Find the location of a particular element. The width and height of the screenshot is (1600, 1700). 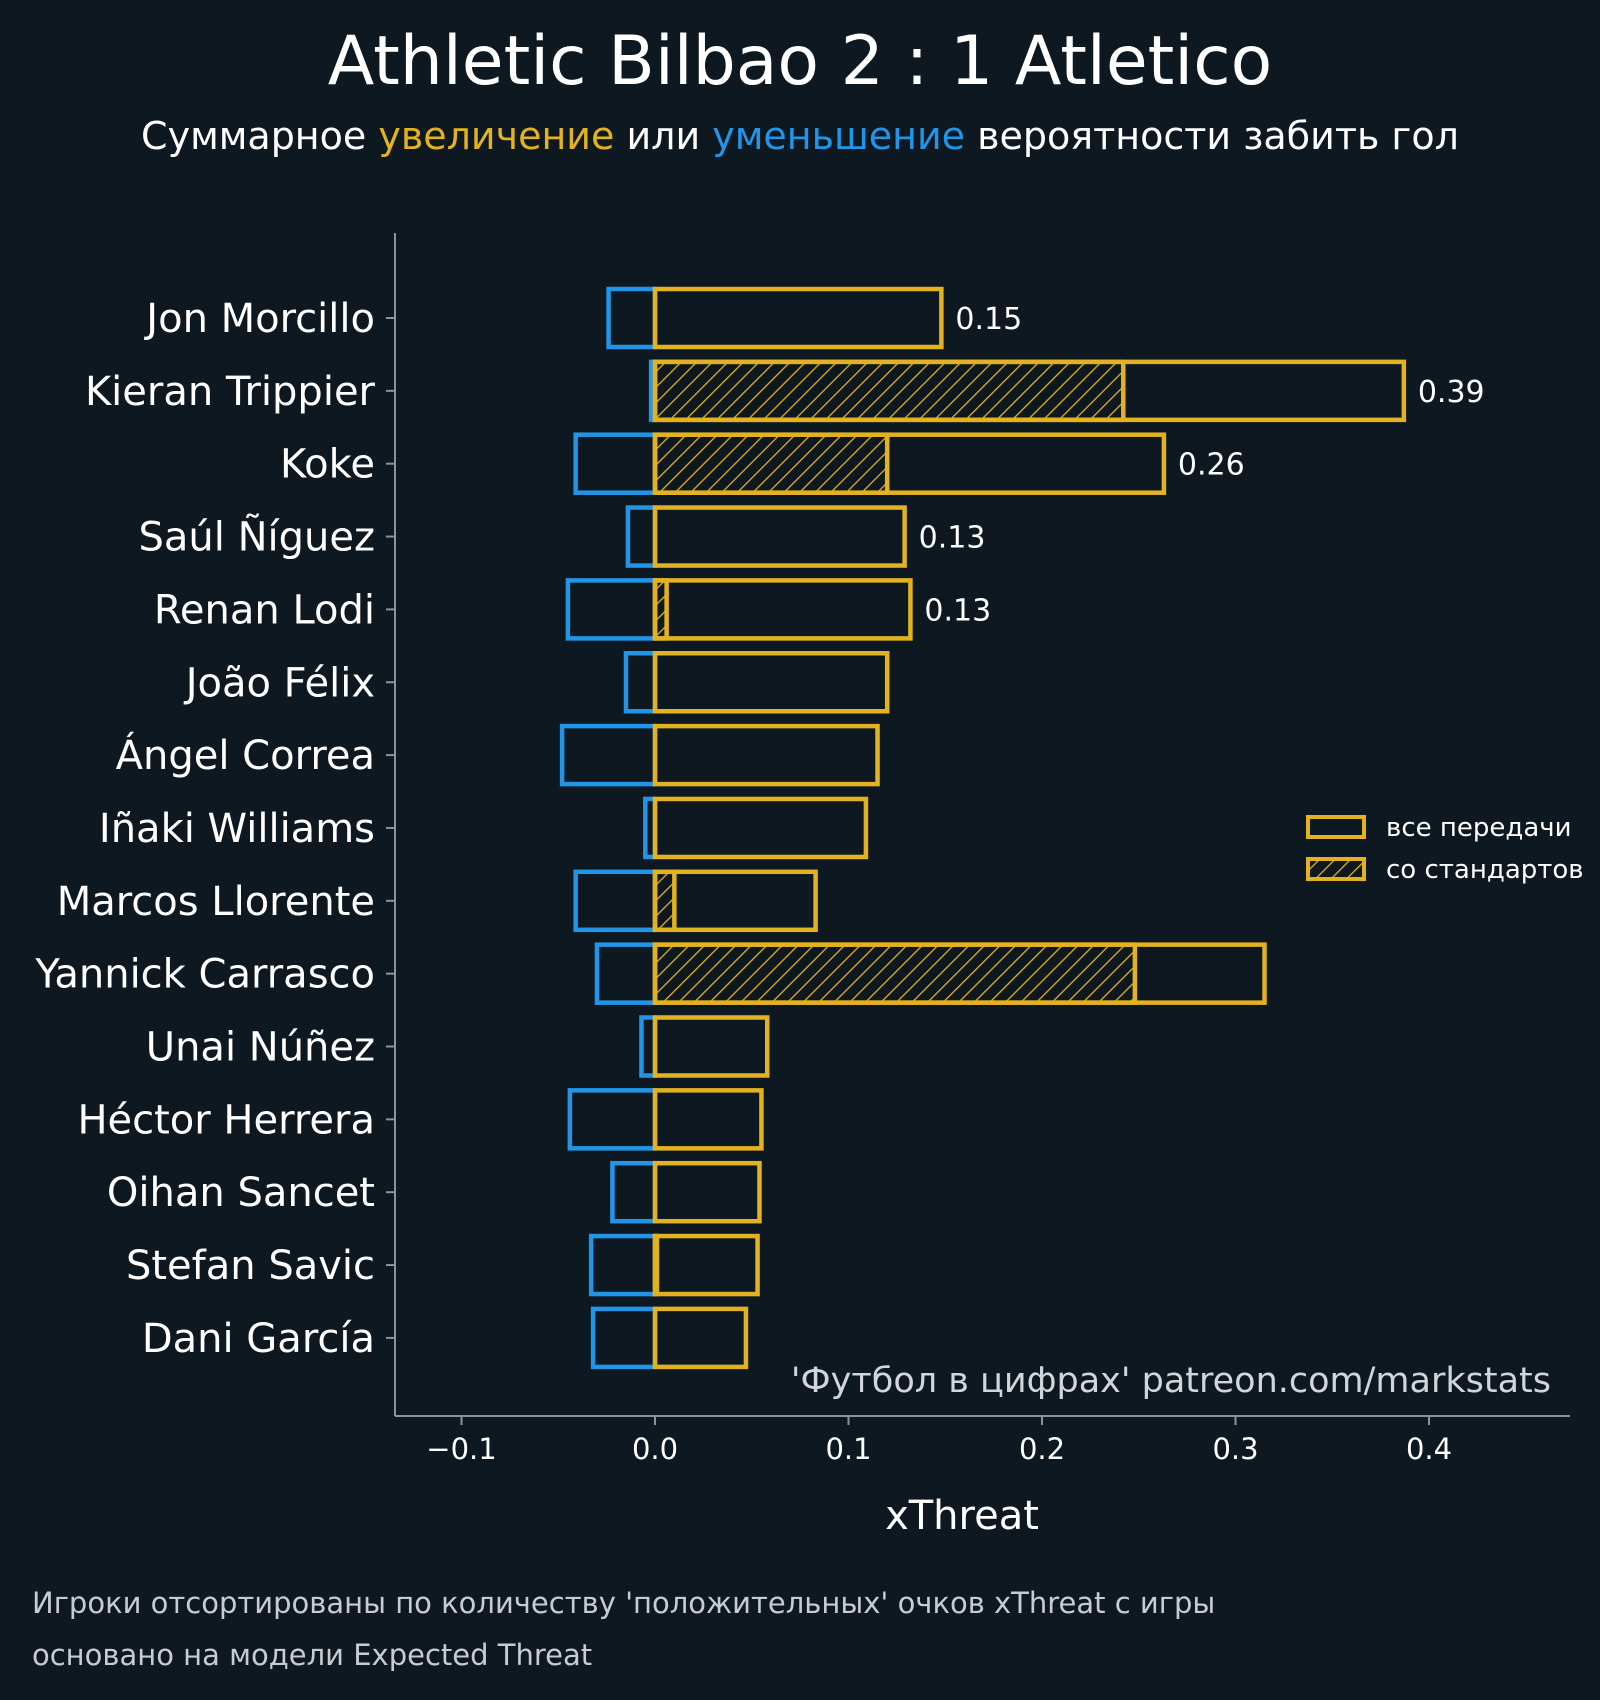

subtitle-suffix: вероятности забить гол is located at coordinates (1212, 136).